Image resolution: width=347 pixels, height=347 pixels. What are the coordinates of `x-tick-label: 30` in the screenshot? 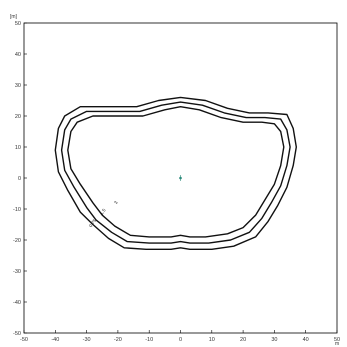 It's located at (274, 340).